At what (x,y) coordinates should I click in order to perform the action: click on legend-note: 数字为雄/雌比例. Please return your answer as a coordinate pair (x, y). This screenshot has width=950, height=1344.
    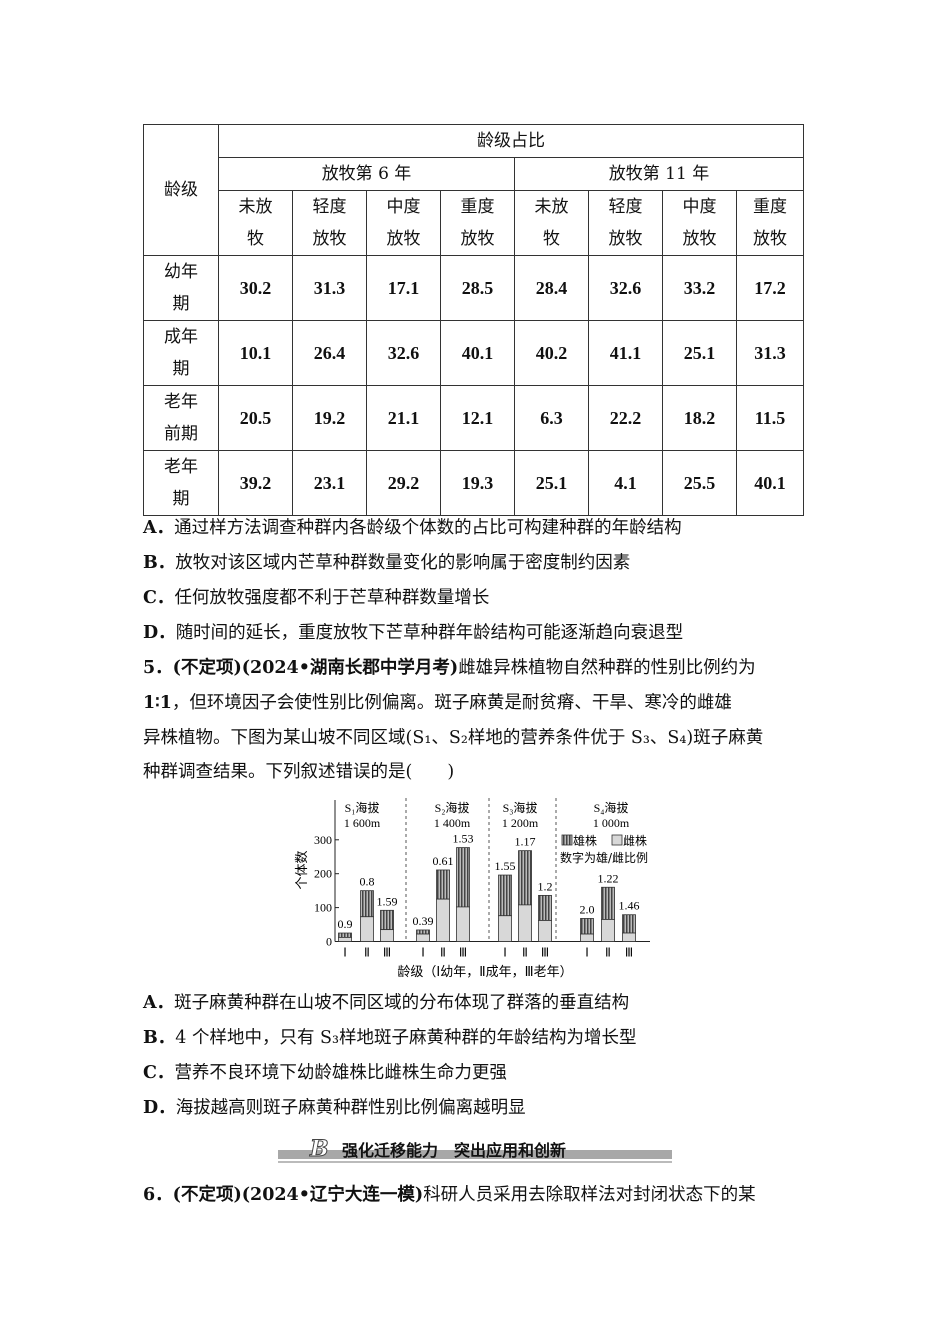
    Looking at the image, I should click on (604, 857).